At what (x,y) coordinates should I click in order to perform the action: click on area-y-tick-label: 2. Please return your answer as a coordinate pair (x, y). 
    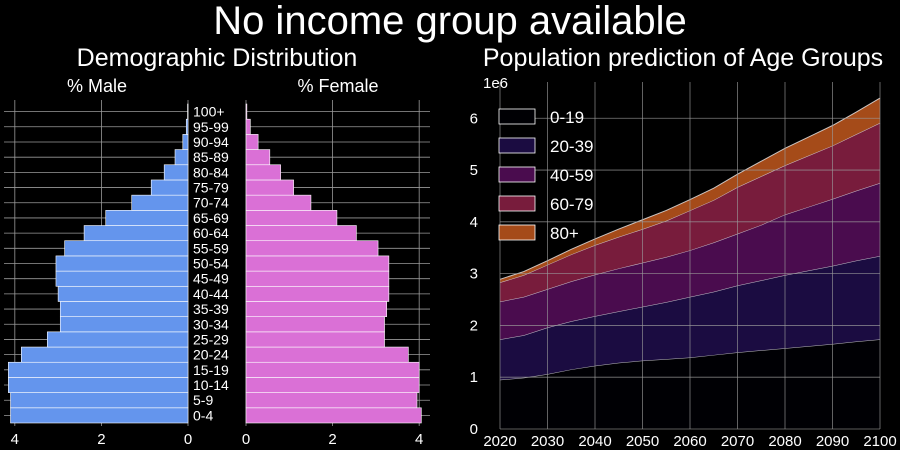
    Looking at the image, I should click on (474, 325).